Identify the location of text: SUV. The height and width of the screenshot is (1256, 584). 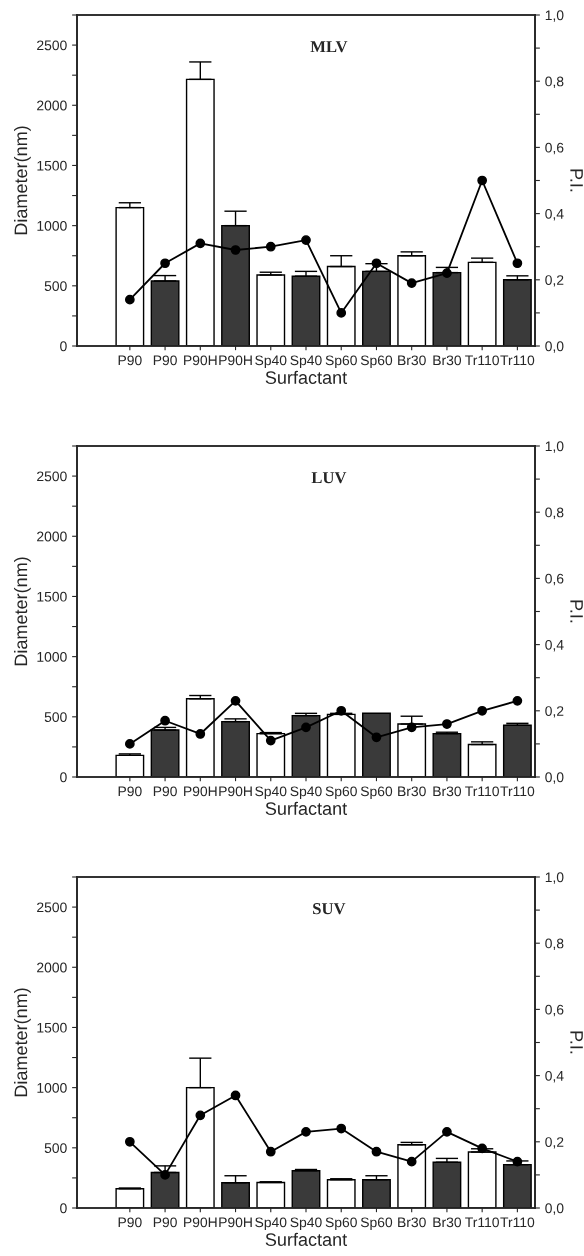
(329, 909).